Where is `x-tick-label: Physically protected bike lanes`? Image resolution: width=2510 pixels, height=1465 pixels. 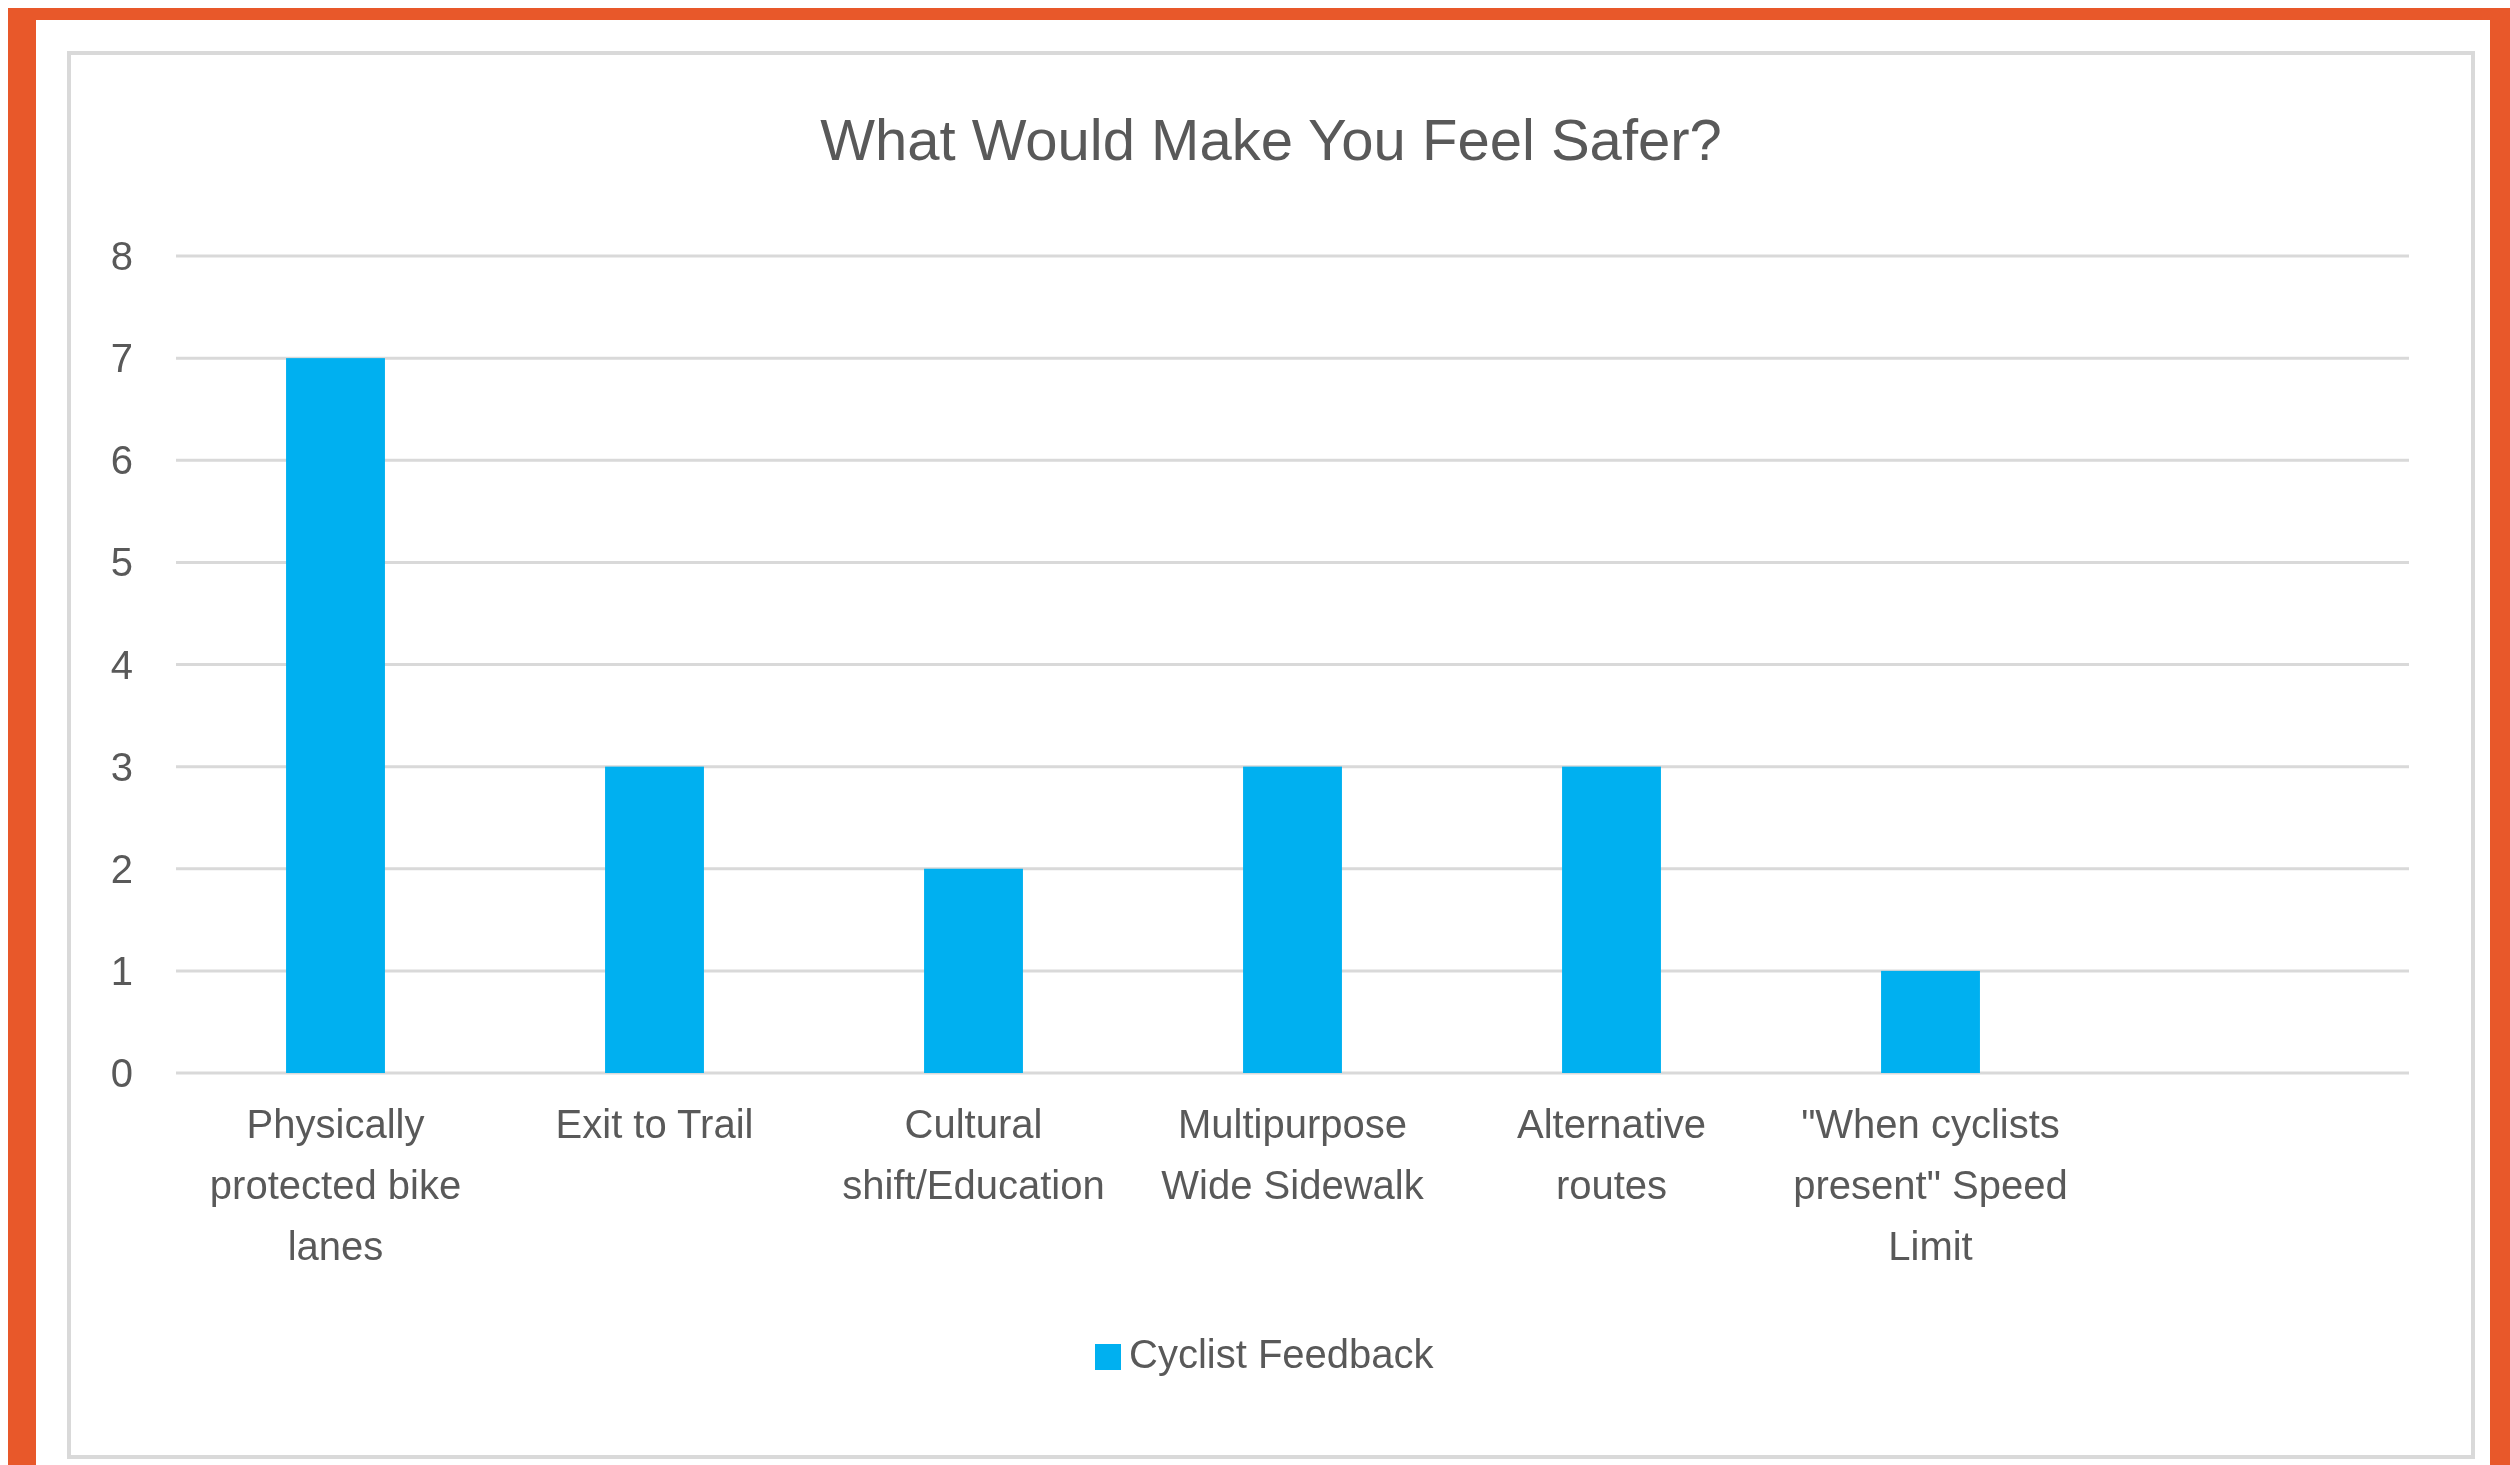
x-tick-label: Physically protected bike lanes is located at coordinates (335, 1185).